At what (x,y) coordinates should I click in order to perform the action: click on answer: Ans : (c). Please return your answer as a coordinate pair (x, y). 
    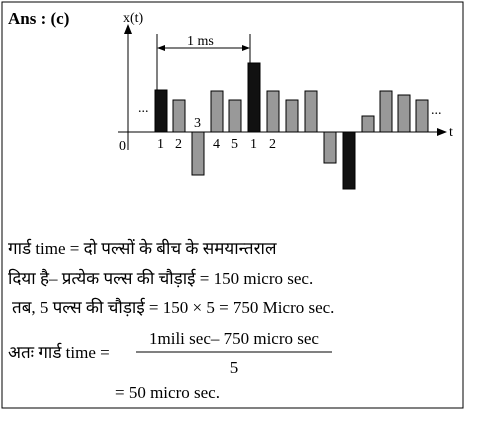
    Looking at the image, I should click on (38, 18).